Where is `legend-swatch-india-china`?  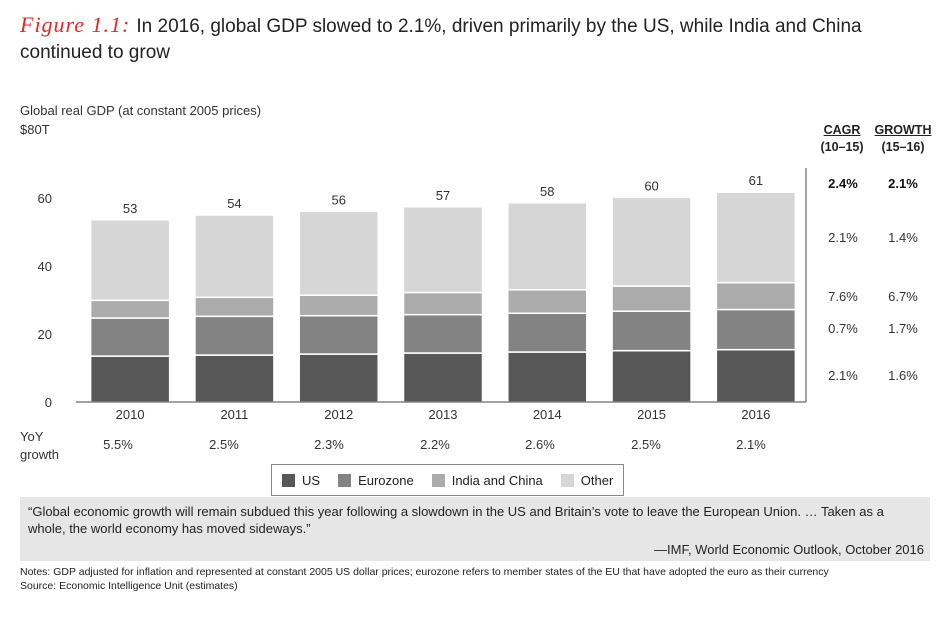
legend-swatch-india-china is located at coordinates (438, 480).